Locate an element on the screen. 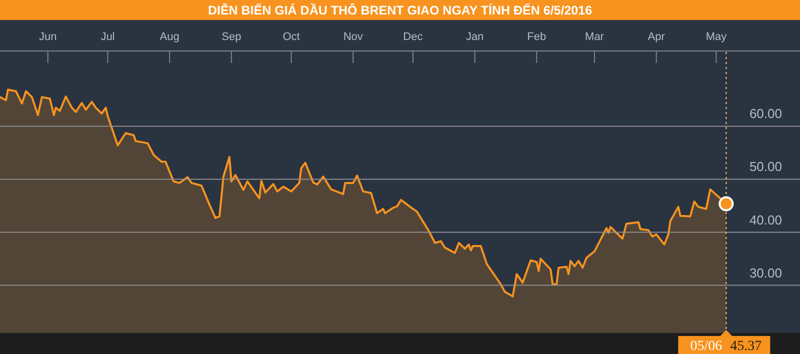 The width and height of the screenshot is (800, 354). x-tick-label: Mar is located at coordinates (594, 37).